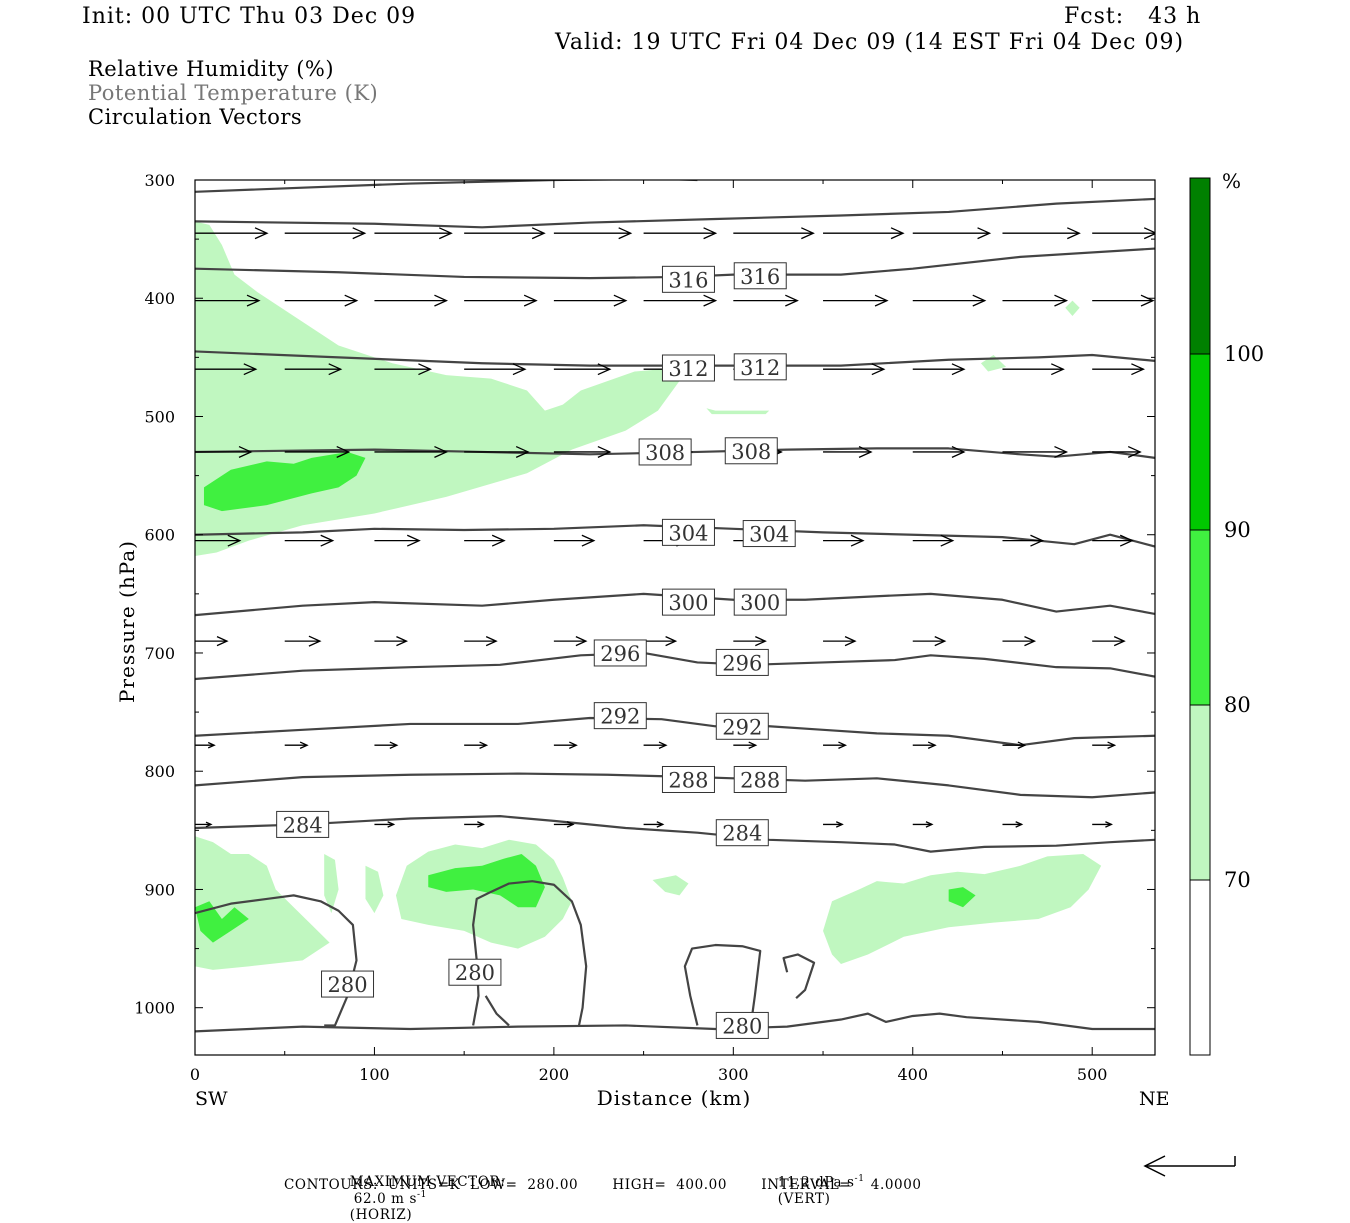 This screenshot has width=1350, height=1223. What do you see at coordinates (233, 93) in the screenshot?
I see `legend-potential-temperature: Potential Temperature (K)` at bounding box center [233, 93].